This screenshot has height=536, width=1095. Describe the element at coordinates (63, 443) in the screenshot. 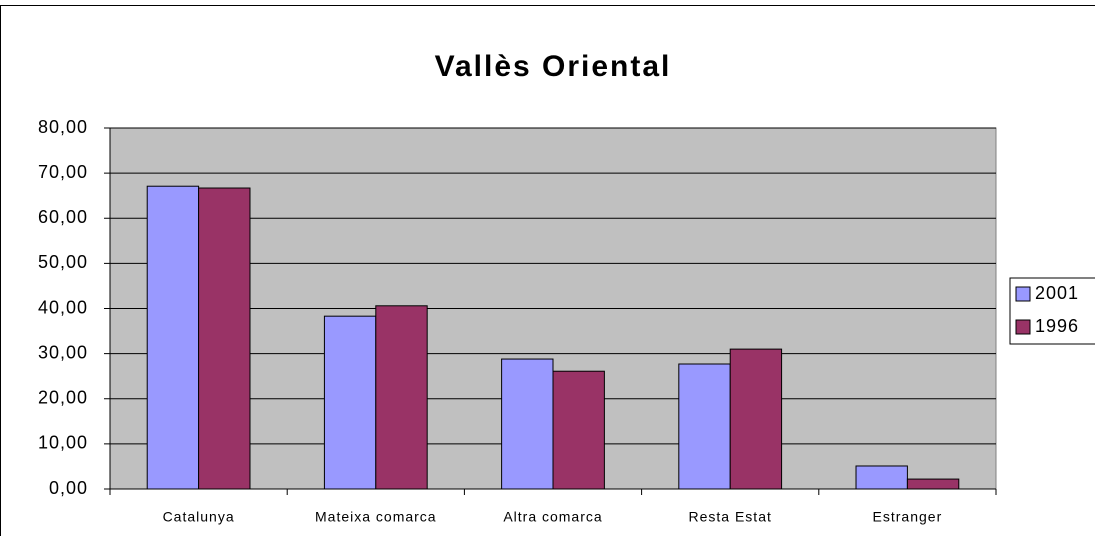

I see `y-tick-label: 10,00` at that location.